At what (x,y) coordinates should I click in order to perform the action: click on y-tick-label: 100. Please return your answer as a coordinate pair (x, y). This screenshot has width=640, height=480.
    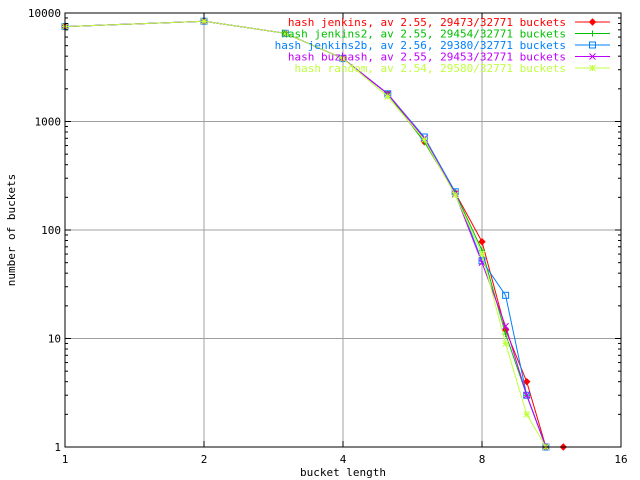
    Looking at the image, I should click on (51, 230).